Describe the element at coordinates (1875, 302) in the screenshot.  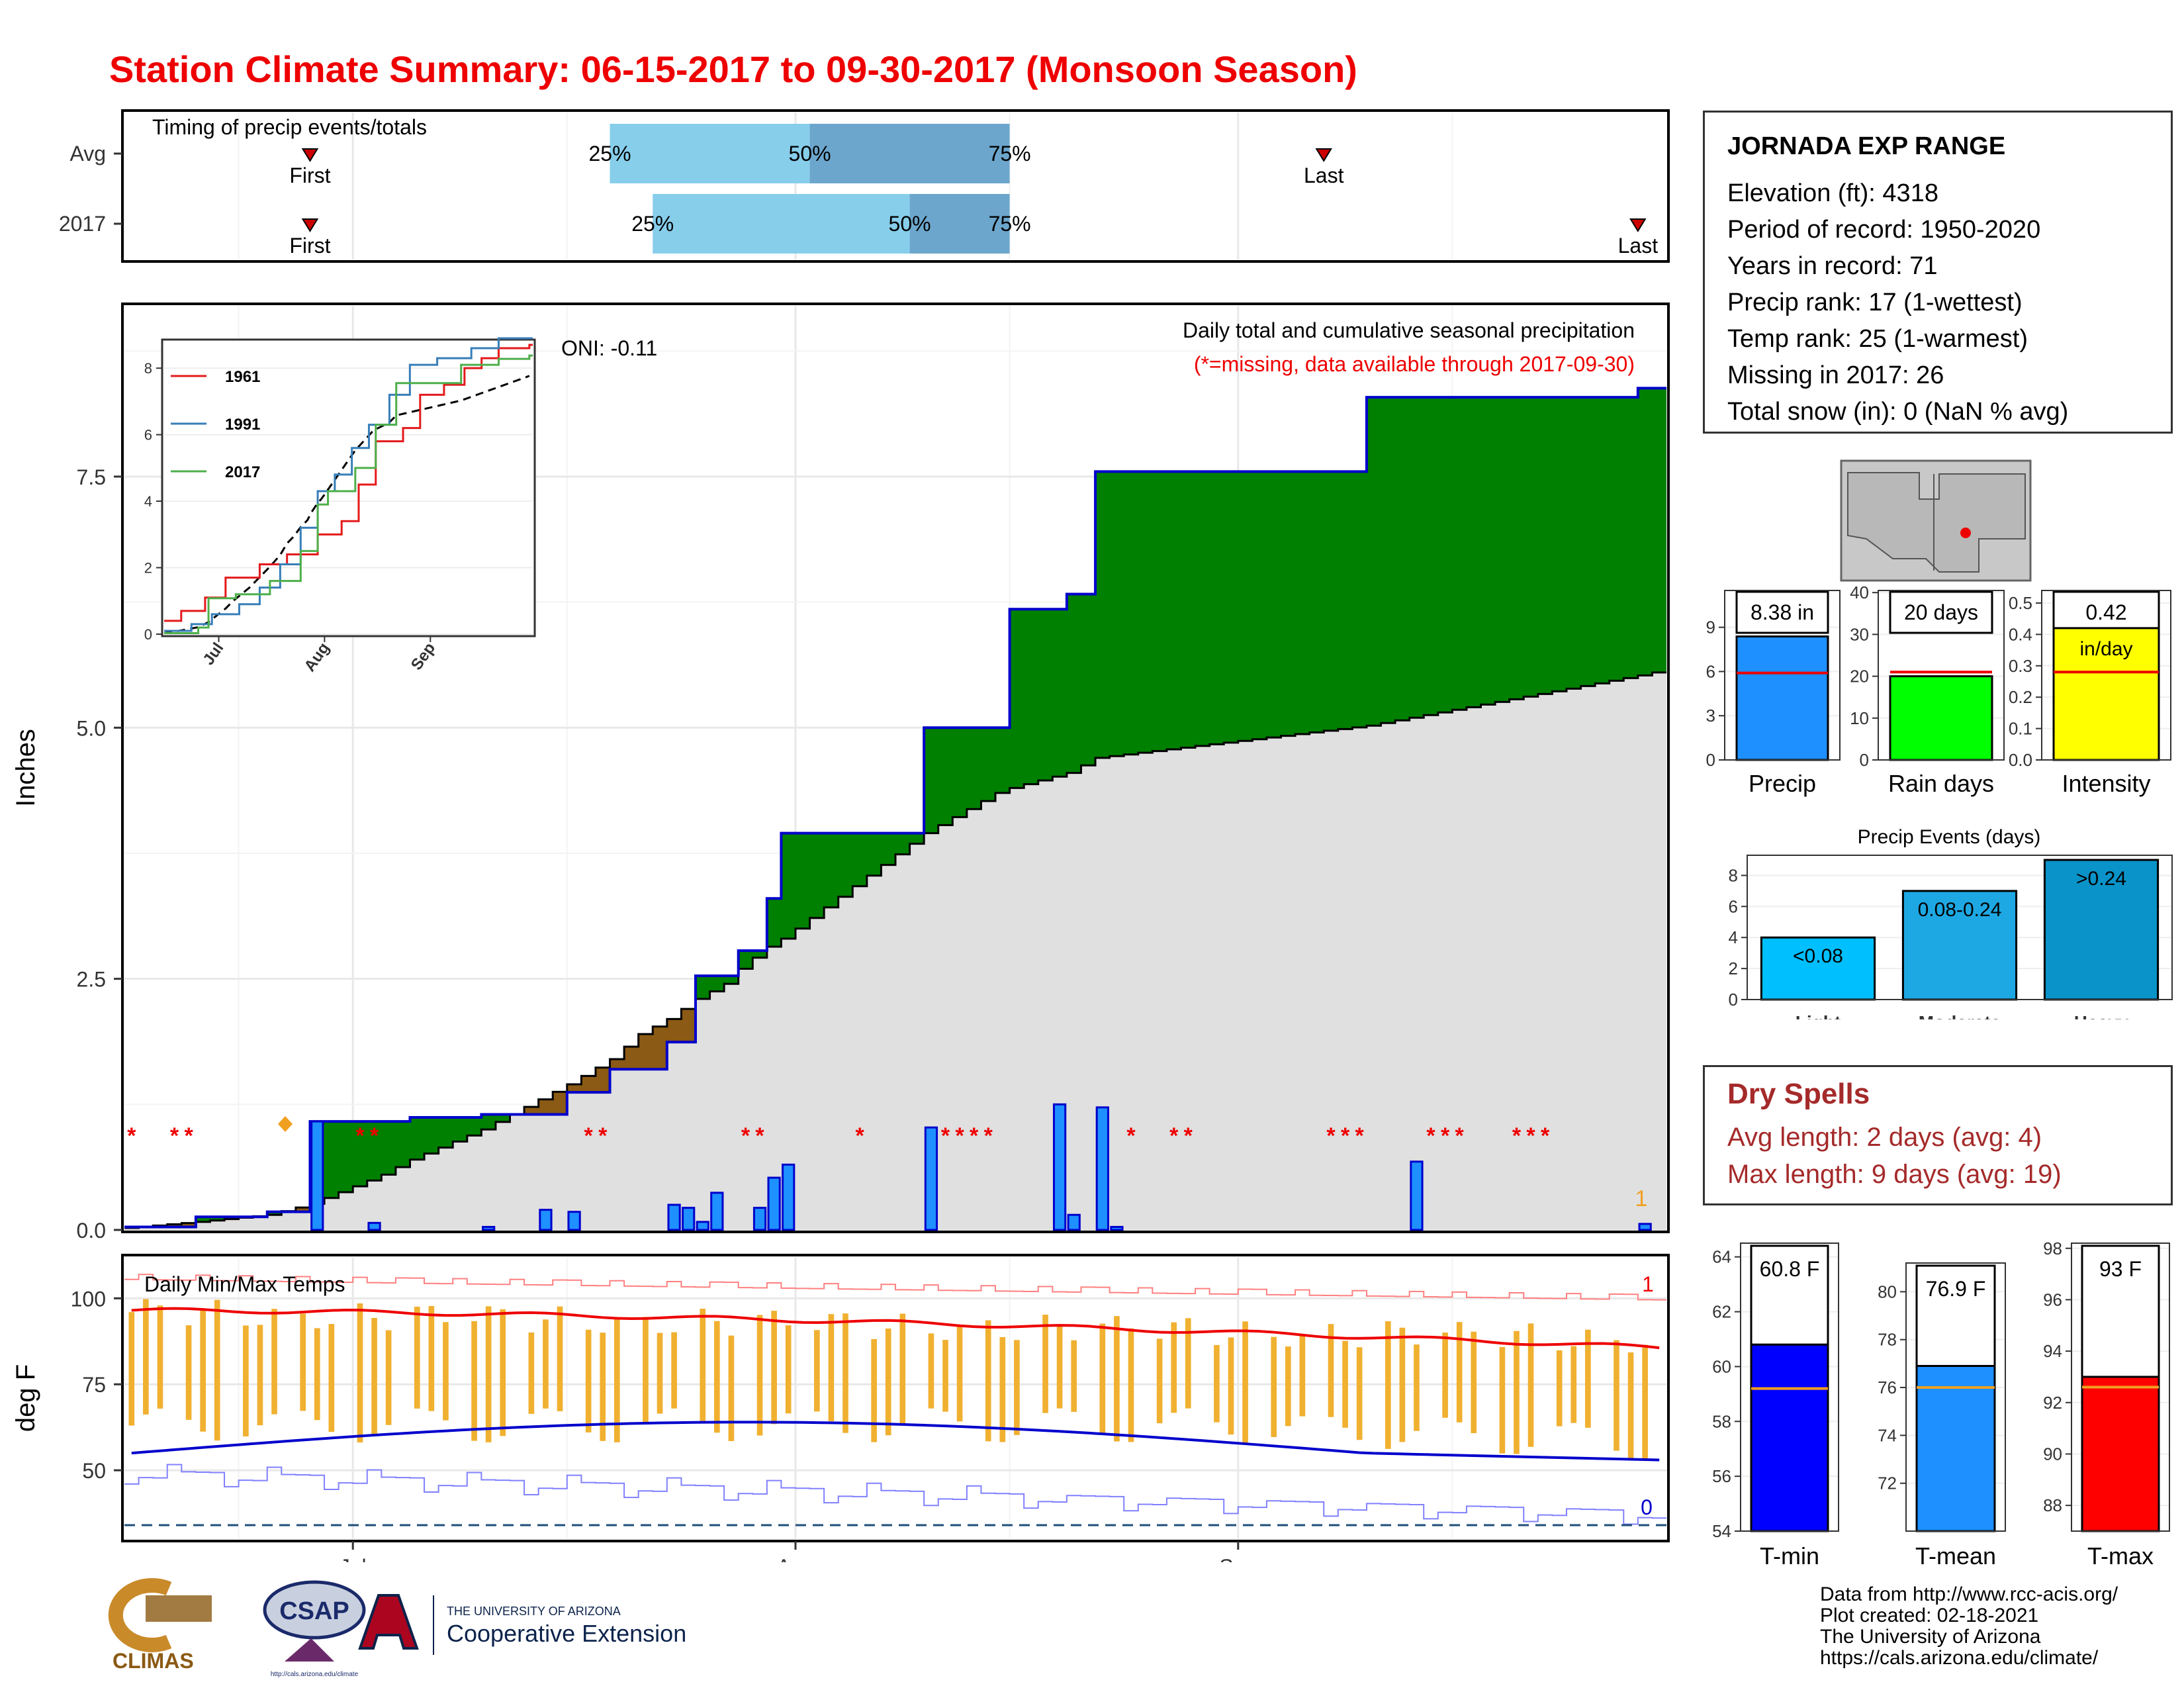
I see `station-info-line: Precip rank: 17 (1-wettest)` at that location.